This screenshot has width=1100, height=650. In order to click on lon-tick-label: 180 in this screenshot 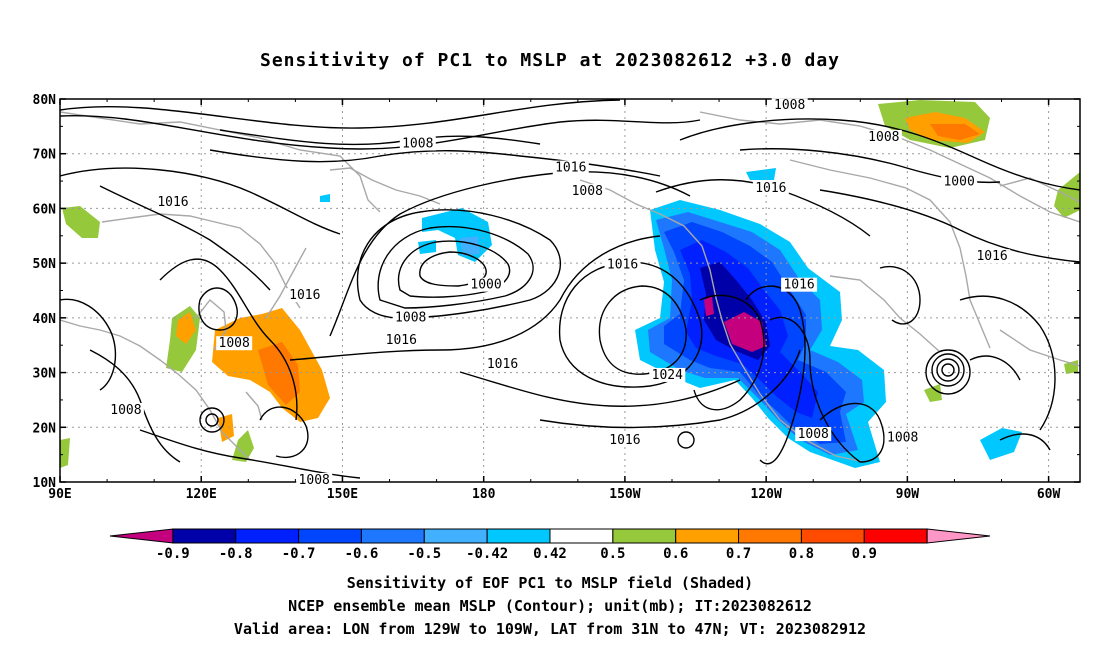, I will do `click(484, 494)`.